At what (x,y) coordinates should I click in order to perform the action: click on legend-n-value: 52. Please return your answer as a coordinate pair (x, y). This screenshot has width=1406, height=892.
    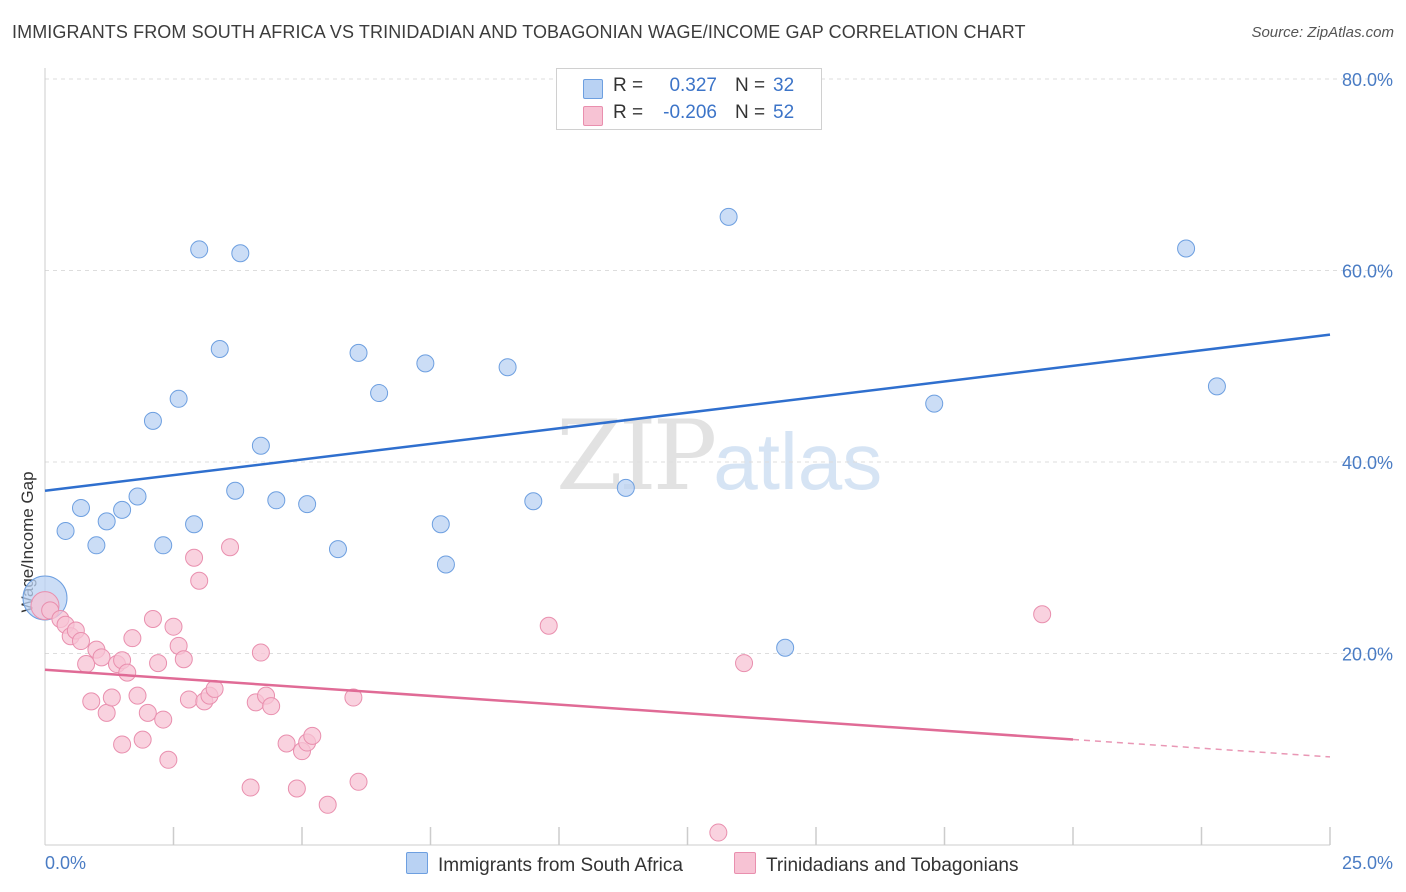
    Looking at the image, I should click on (784, 112).